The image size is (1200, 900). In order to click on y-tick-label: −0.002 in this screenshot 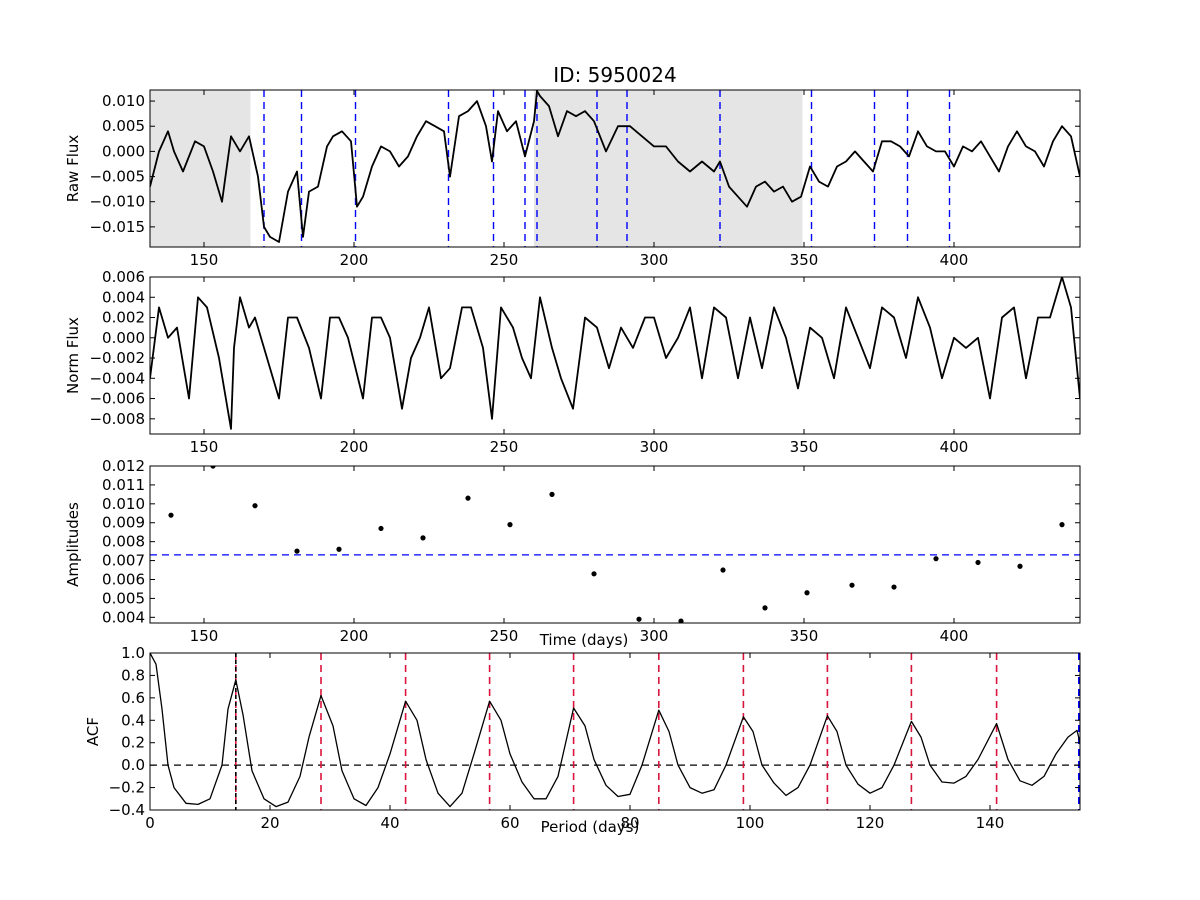, I will do `click(117, 358)`.